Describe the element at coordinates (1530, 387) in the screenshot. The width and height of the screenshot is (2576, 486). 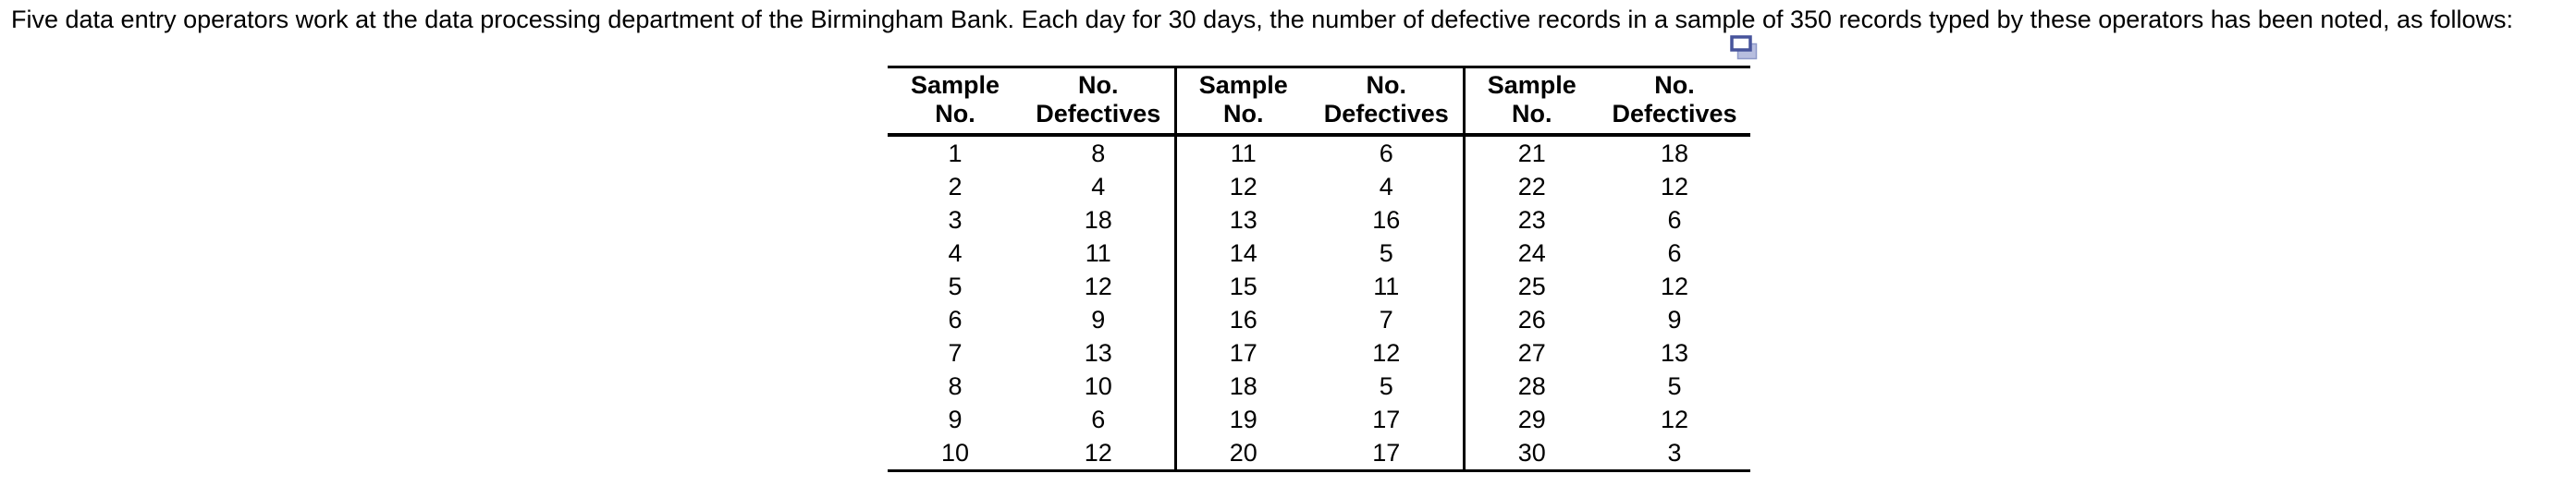
I see `cell-sample-no: 28` at that location.